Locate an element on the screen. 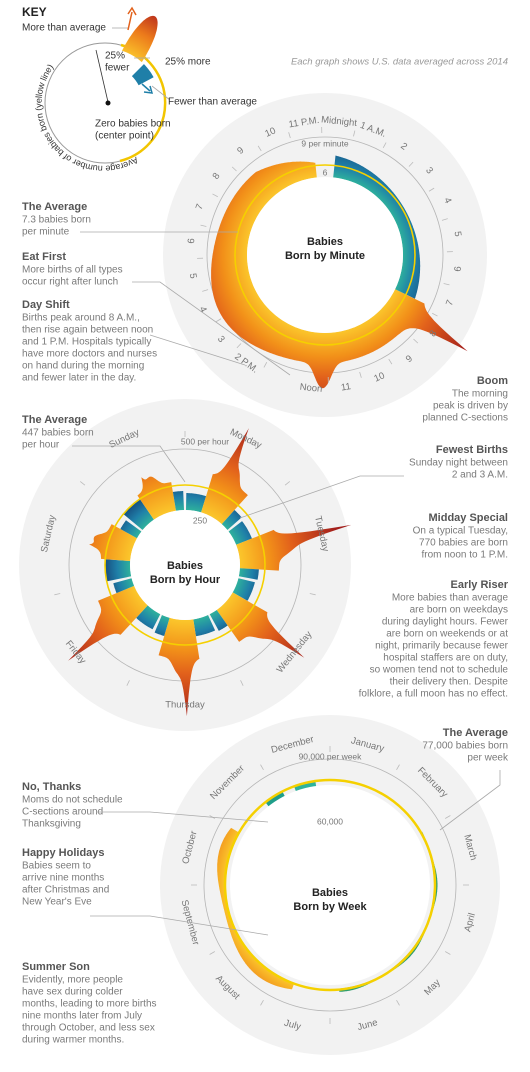 The height and width of the screenshot is (1072, 530). scale-label: 250 is located at coordinates (200, 520).